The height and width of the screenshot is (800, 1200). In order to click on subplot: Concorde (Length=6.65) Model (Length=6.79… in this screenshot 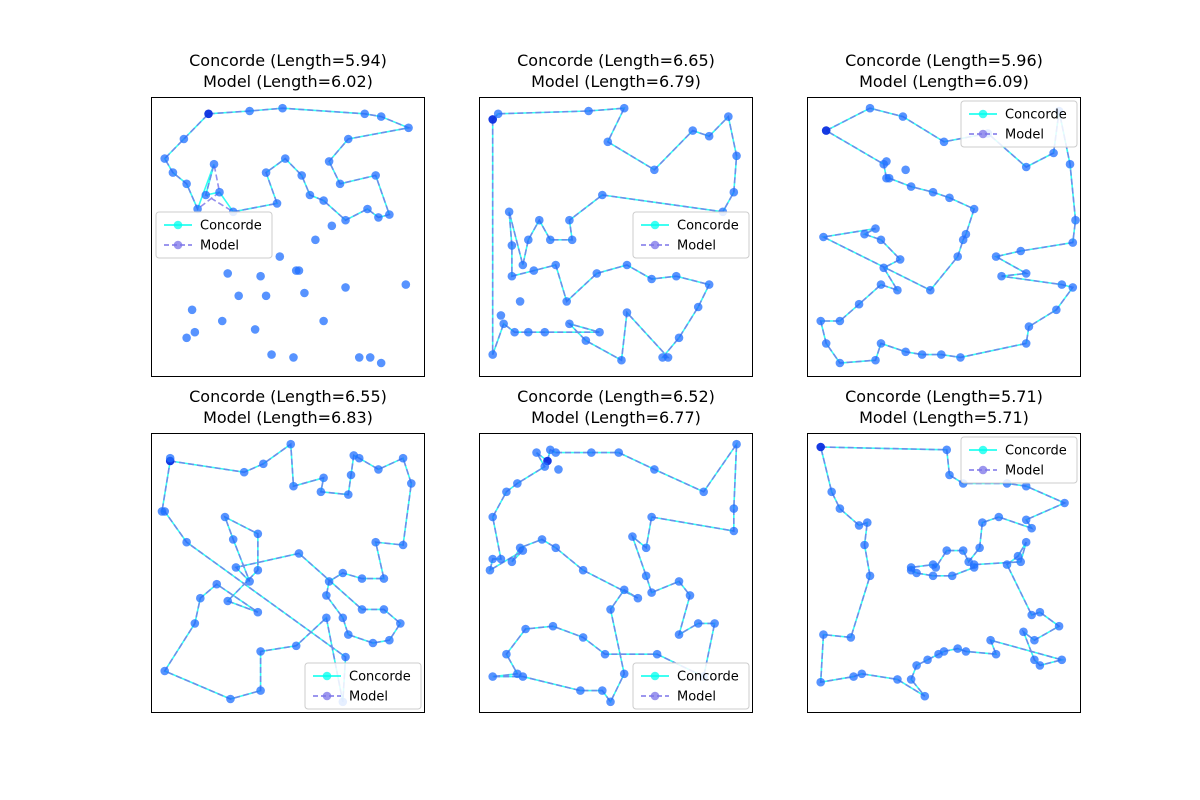, I will do `click(616, 214)`.